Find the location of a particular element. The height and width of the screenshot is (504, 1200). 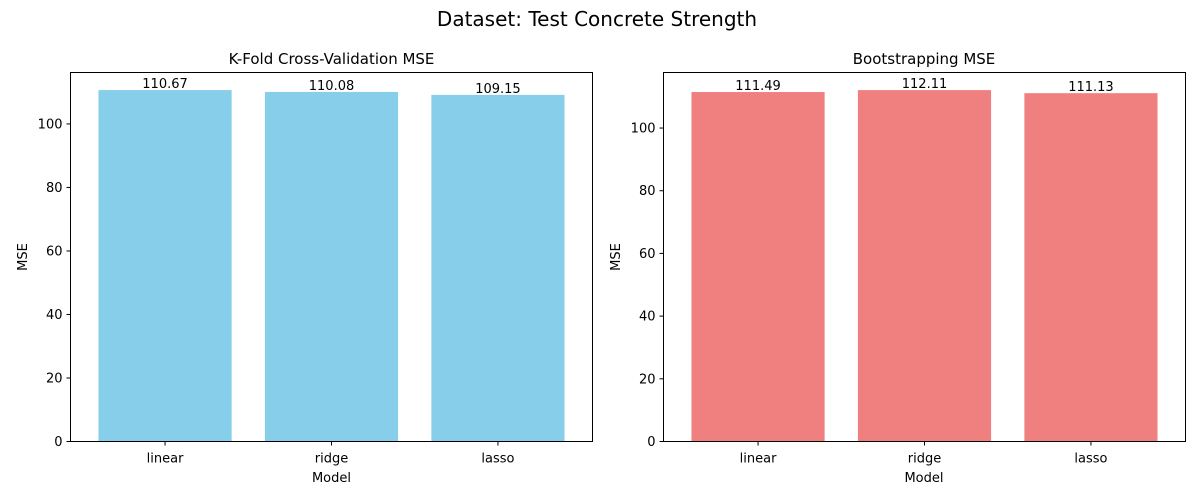

chart-kfold-title: K-Fold Cross-Validation MSE is located at coordinates (332, 59).